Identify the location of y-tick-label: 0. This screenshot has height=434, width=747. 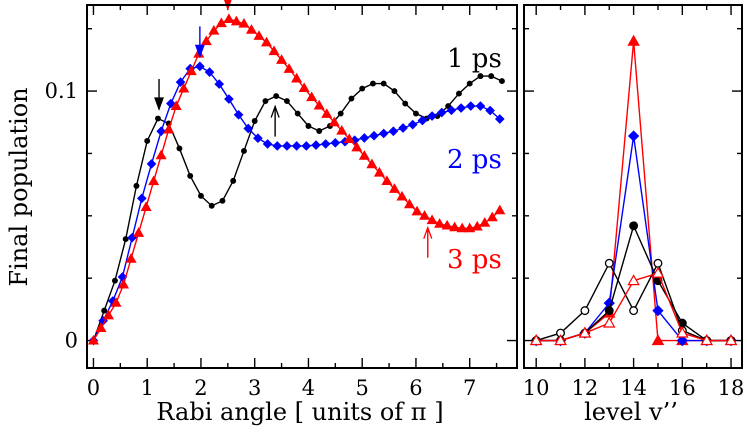
(71, 341).